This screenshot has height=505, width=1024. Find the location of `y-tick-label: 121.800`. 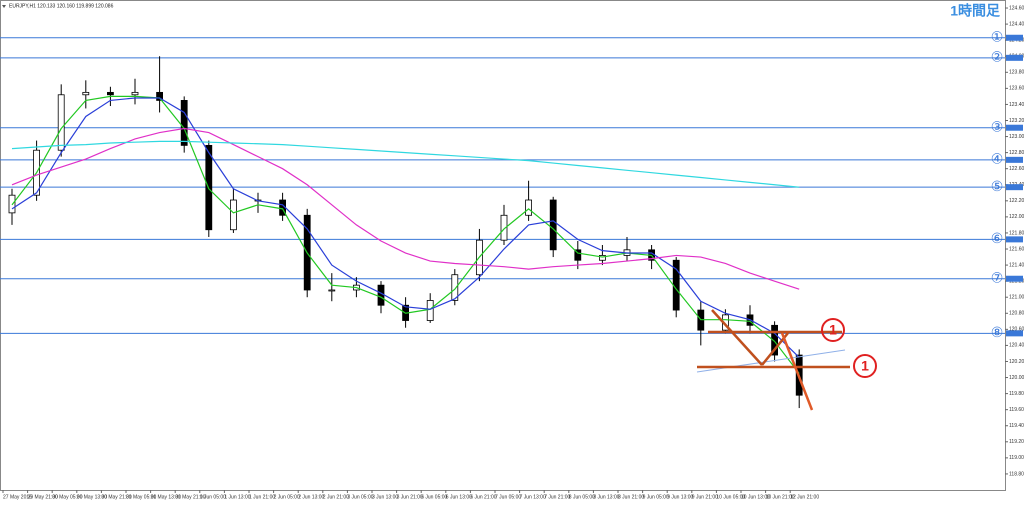

y-tick-label: 121.800 is located at coordinates (1016, 233).